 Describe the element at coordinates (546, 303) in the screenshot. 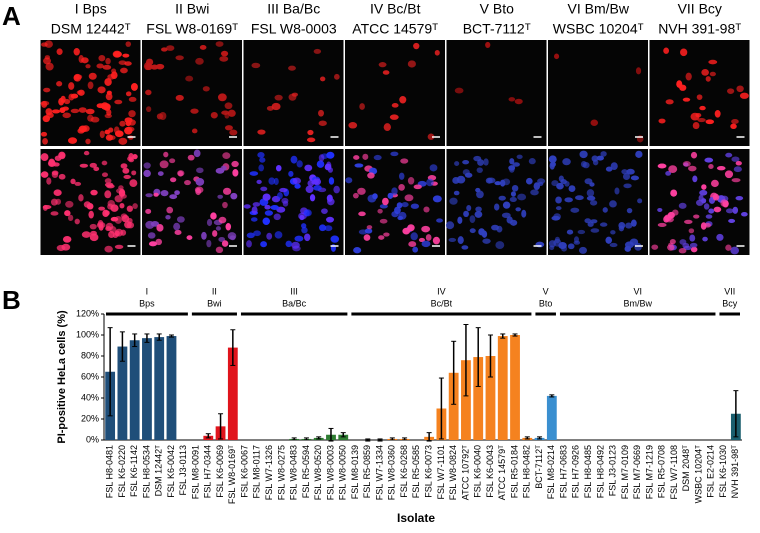

I see `group-name: Bto` at that location.